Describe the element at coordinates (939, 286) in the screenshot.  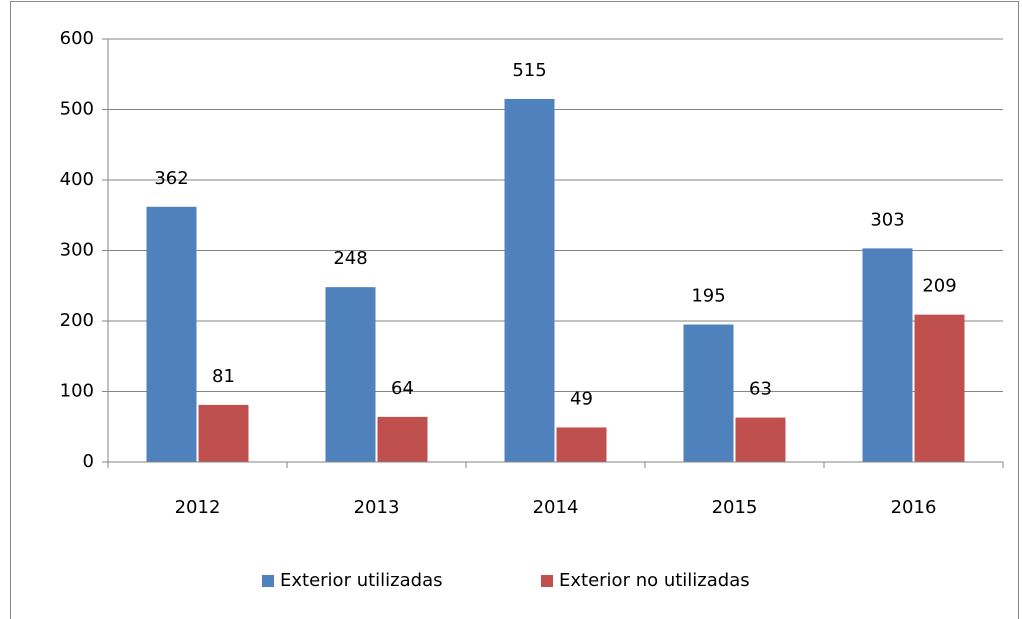
I see `data-label: 209` at that location.